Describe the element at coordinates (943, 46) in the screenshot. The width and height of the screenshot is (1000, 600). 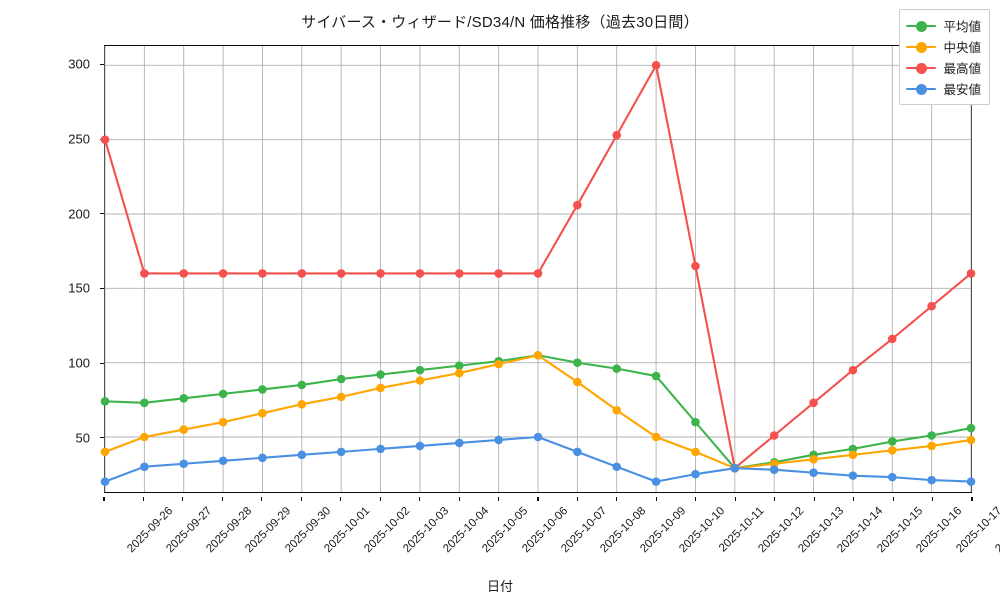
I see `legend-item-2: 中央値` at that location.